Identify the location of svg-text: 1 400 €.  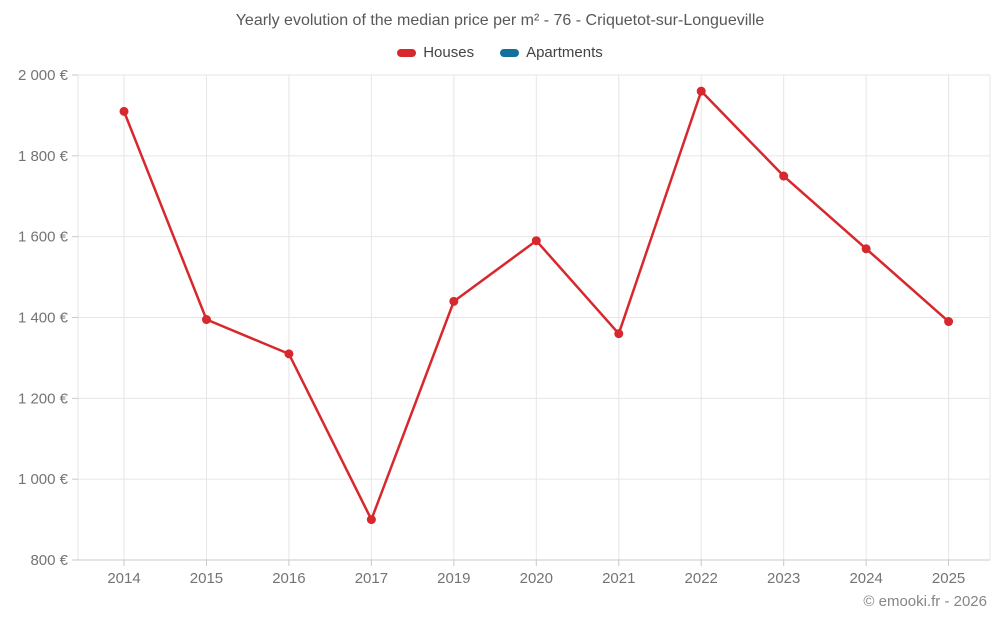
(43, 318).